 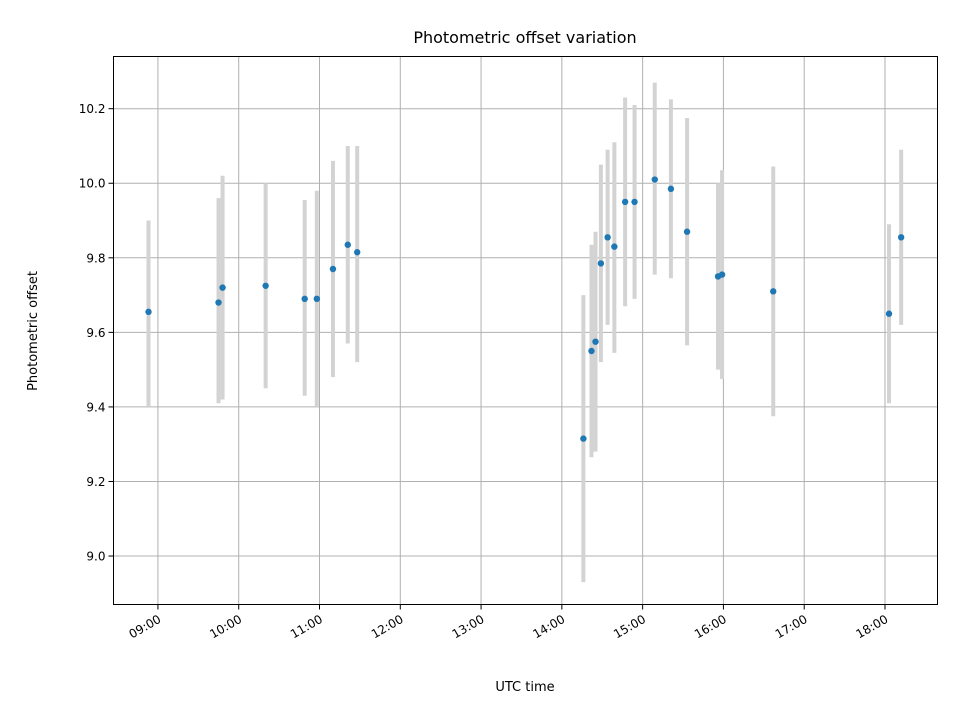 What do you see at coordinates (468, 626) in the screenshot?
I see `x-tick-label: 13:00` at bounding box center [468, 626].